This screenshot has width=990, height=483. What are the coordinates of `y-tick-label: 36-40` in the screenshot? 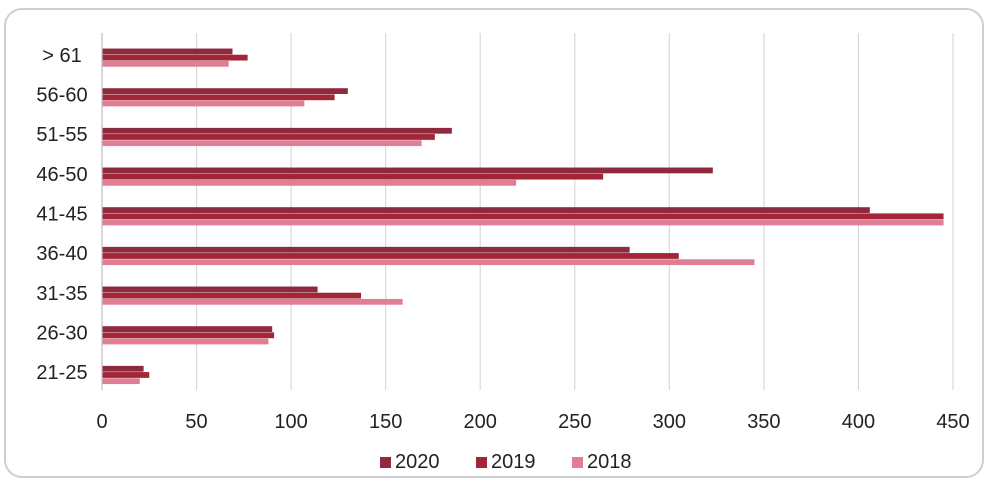 It's located at (61, 254).